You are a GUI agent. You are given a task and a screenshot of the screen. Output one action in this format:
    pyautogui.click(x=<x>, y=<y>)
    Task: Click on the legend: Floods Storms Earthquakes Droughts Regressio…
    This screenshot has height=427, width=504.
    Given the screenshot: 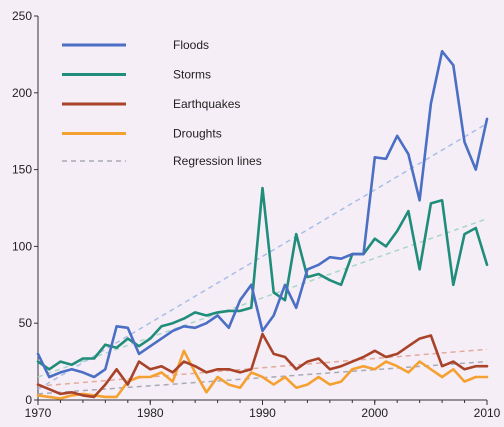 What is the action you would take?
    pyautogui.click(x=162, y=103)
    